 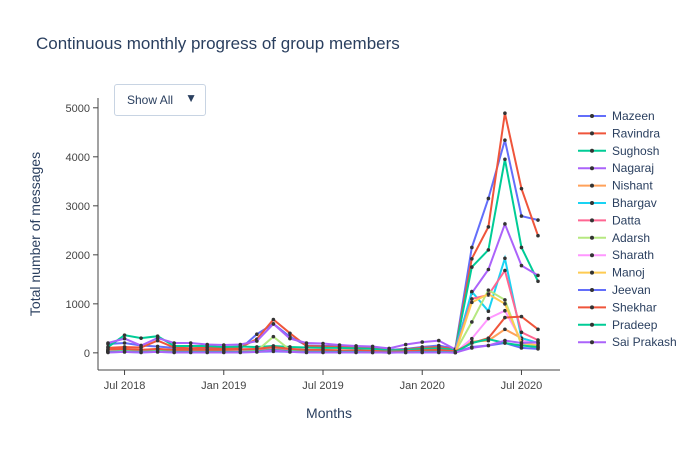 I want to click on legend-item: Sharath, so click(x=616, y=255).